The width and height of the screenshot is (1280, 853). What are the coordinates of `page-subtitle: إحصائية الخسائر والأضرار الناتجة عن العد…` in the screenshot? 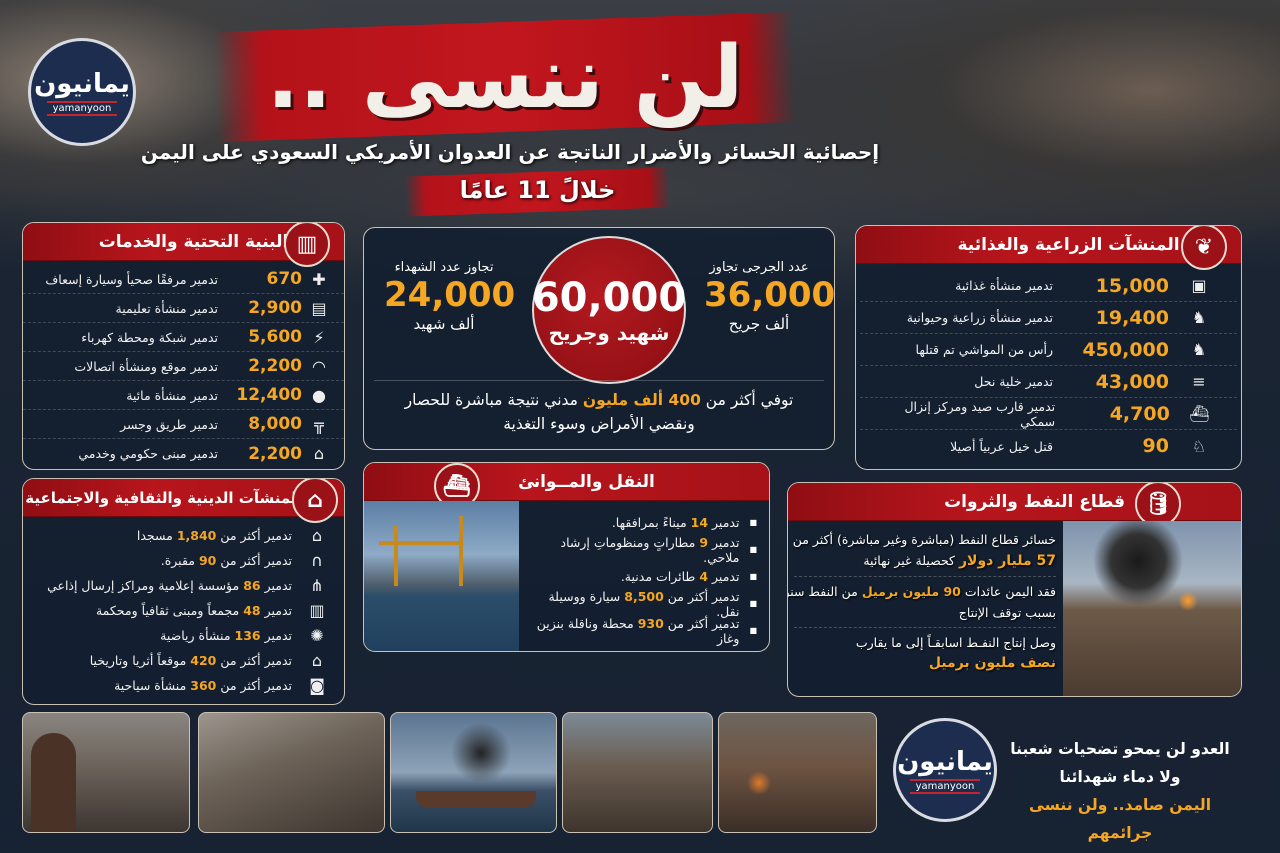 It's located at (510, 152).